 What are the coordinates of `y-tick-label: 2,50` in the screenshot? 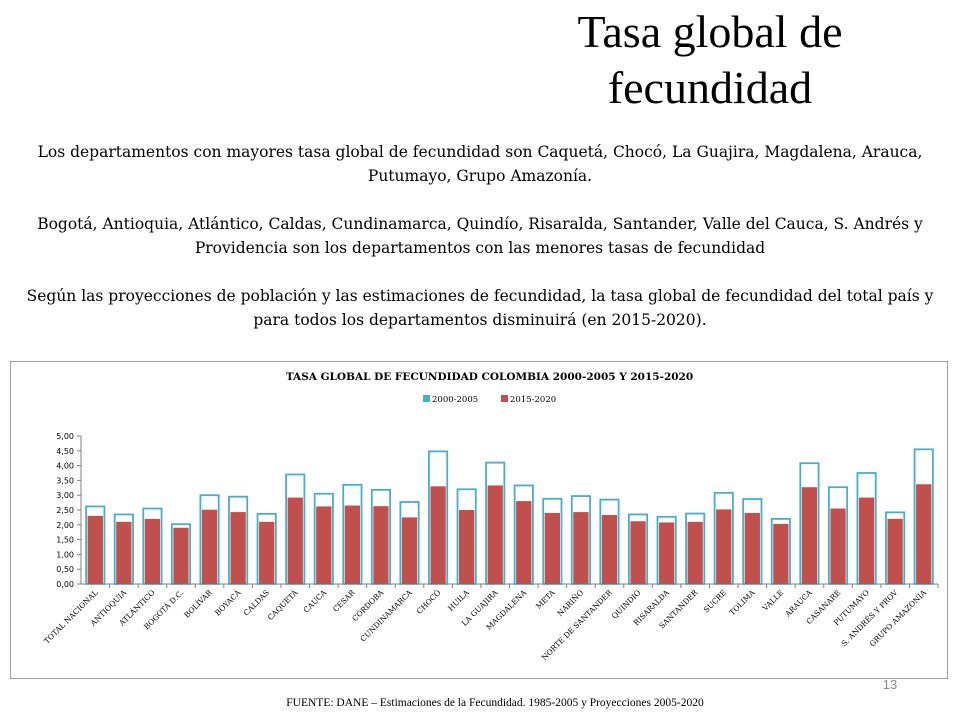 It's located at (65, 510).